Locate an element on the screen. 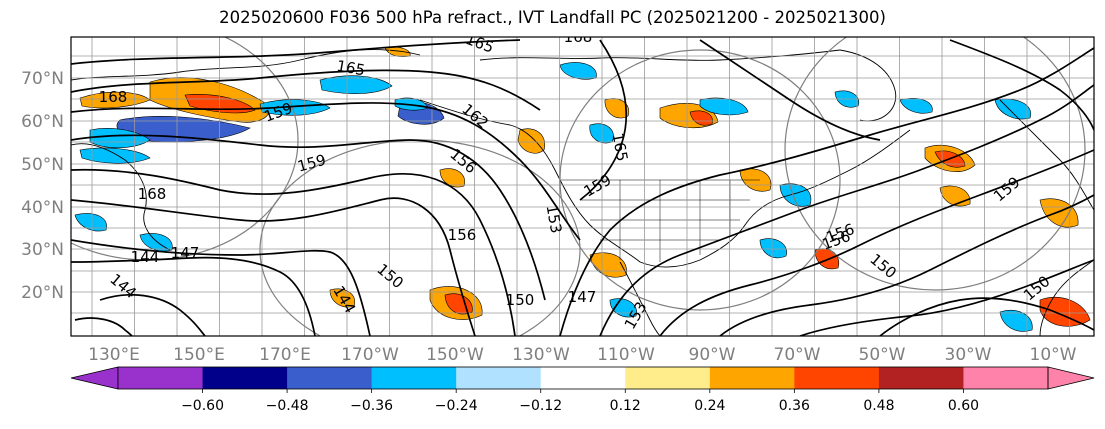 The image size is (1105, 429). latitude-label: 60°N is located at coordinates (42, 122).